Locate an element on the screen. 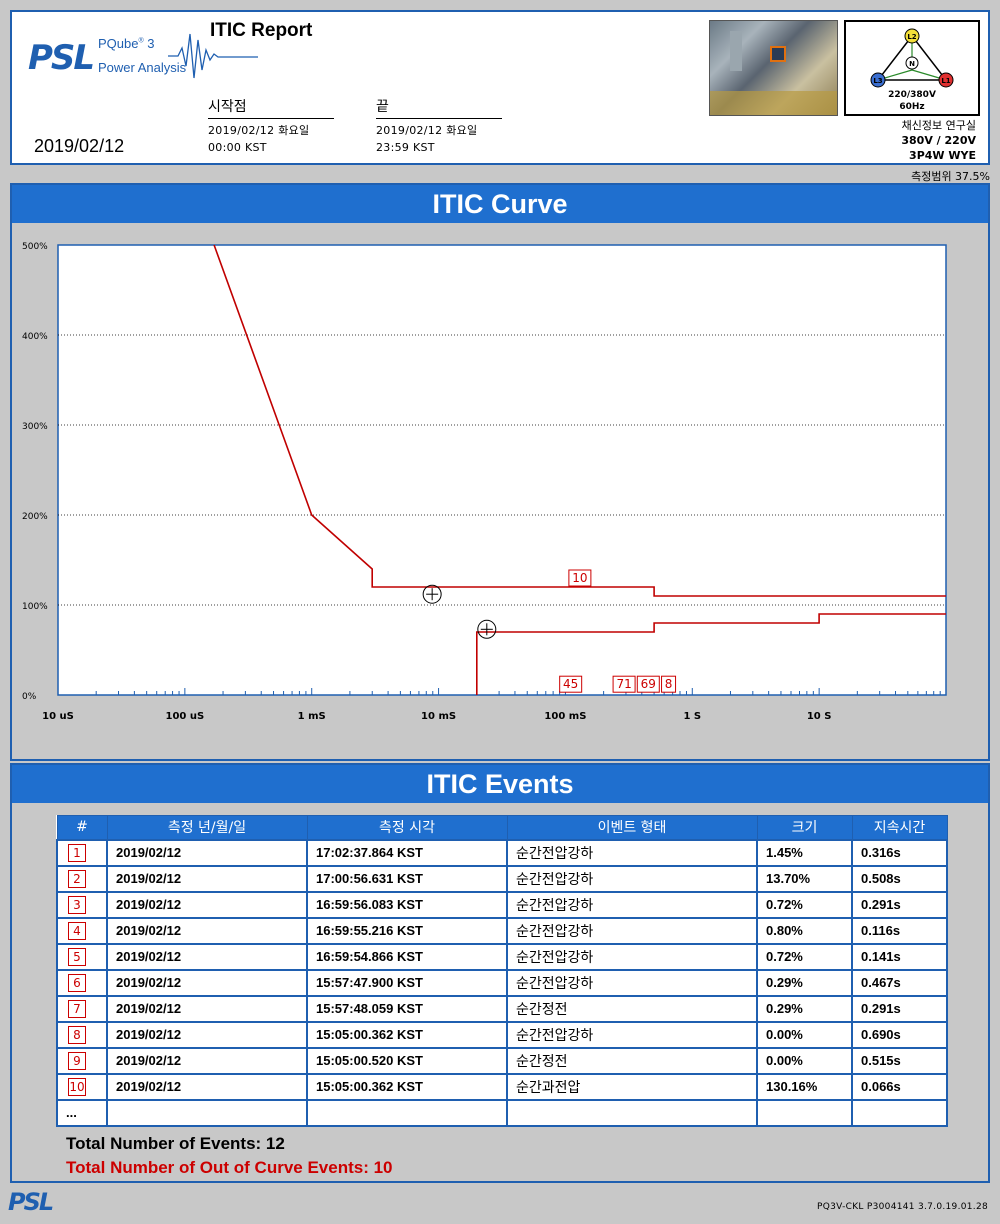 This screenshot has height=1224, width=1000. svg-text: N is located at coordinates (912, 64).